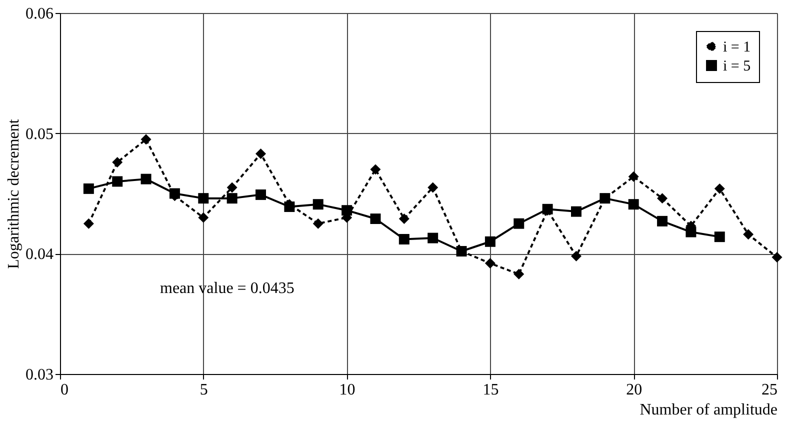 This screenshot has height=422, width=788. I want to click on x-axis-title: Number of amplitude, so click(709, 410).